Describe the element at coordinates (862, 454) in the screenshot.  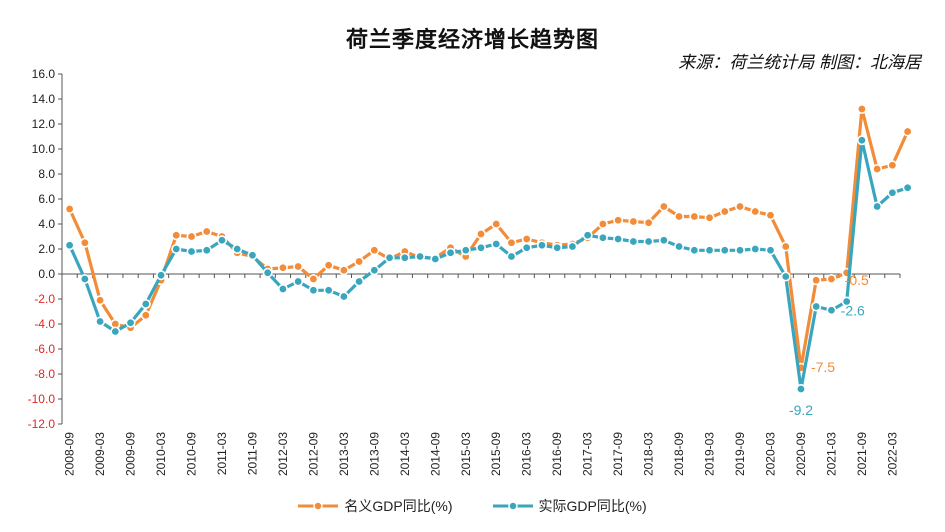
I see `x-tick-label: 2021-09` at that location.